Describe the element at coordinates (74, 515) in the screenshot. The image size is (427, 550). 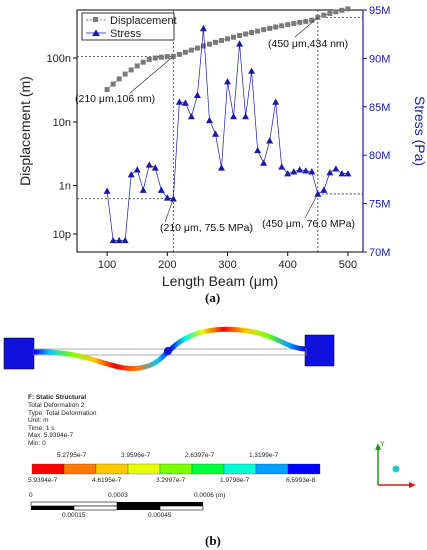
I see `scale-bottom-label-1: 0.00015` at that location.